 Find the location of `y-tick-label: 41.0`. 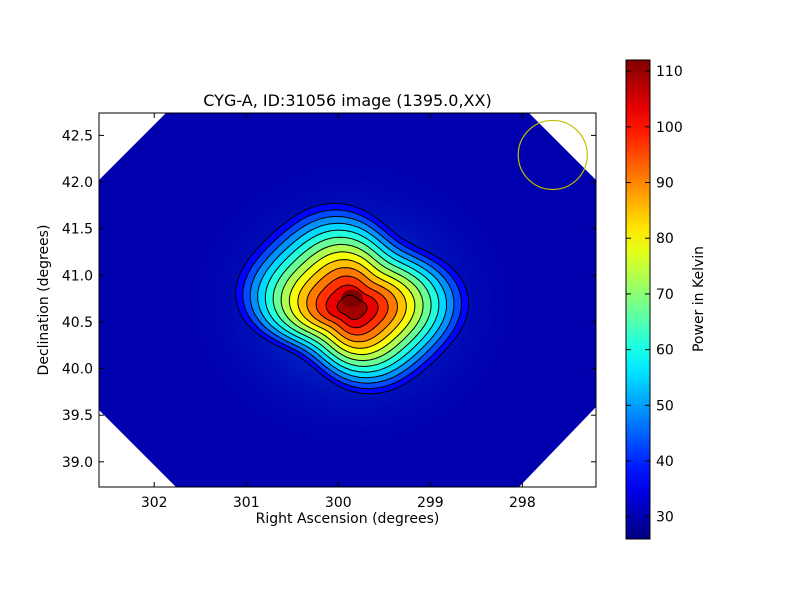

y-tick-label: 41.0 is located at coordinates (77, 276).